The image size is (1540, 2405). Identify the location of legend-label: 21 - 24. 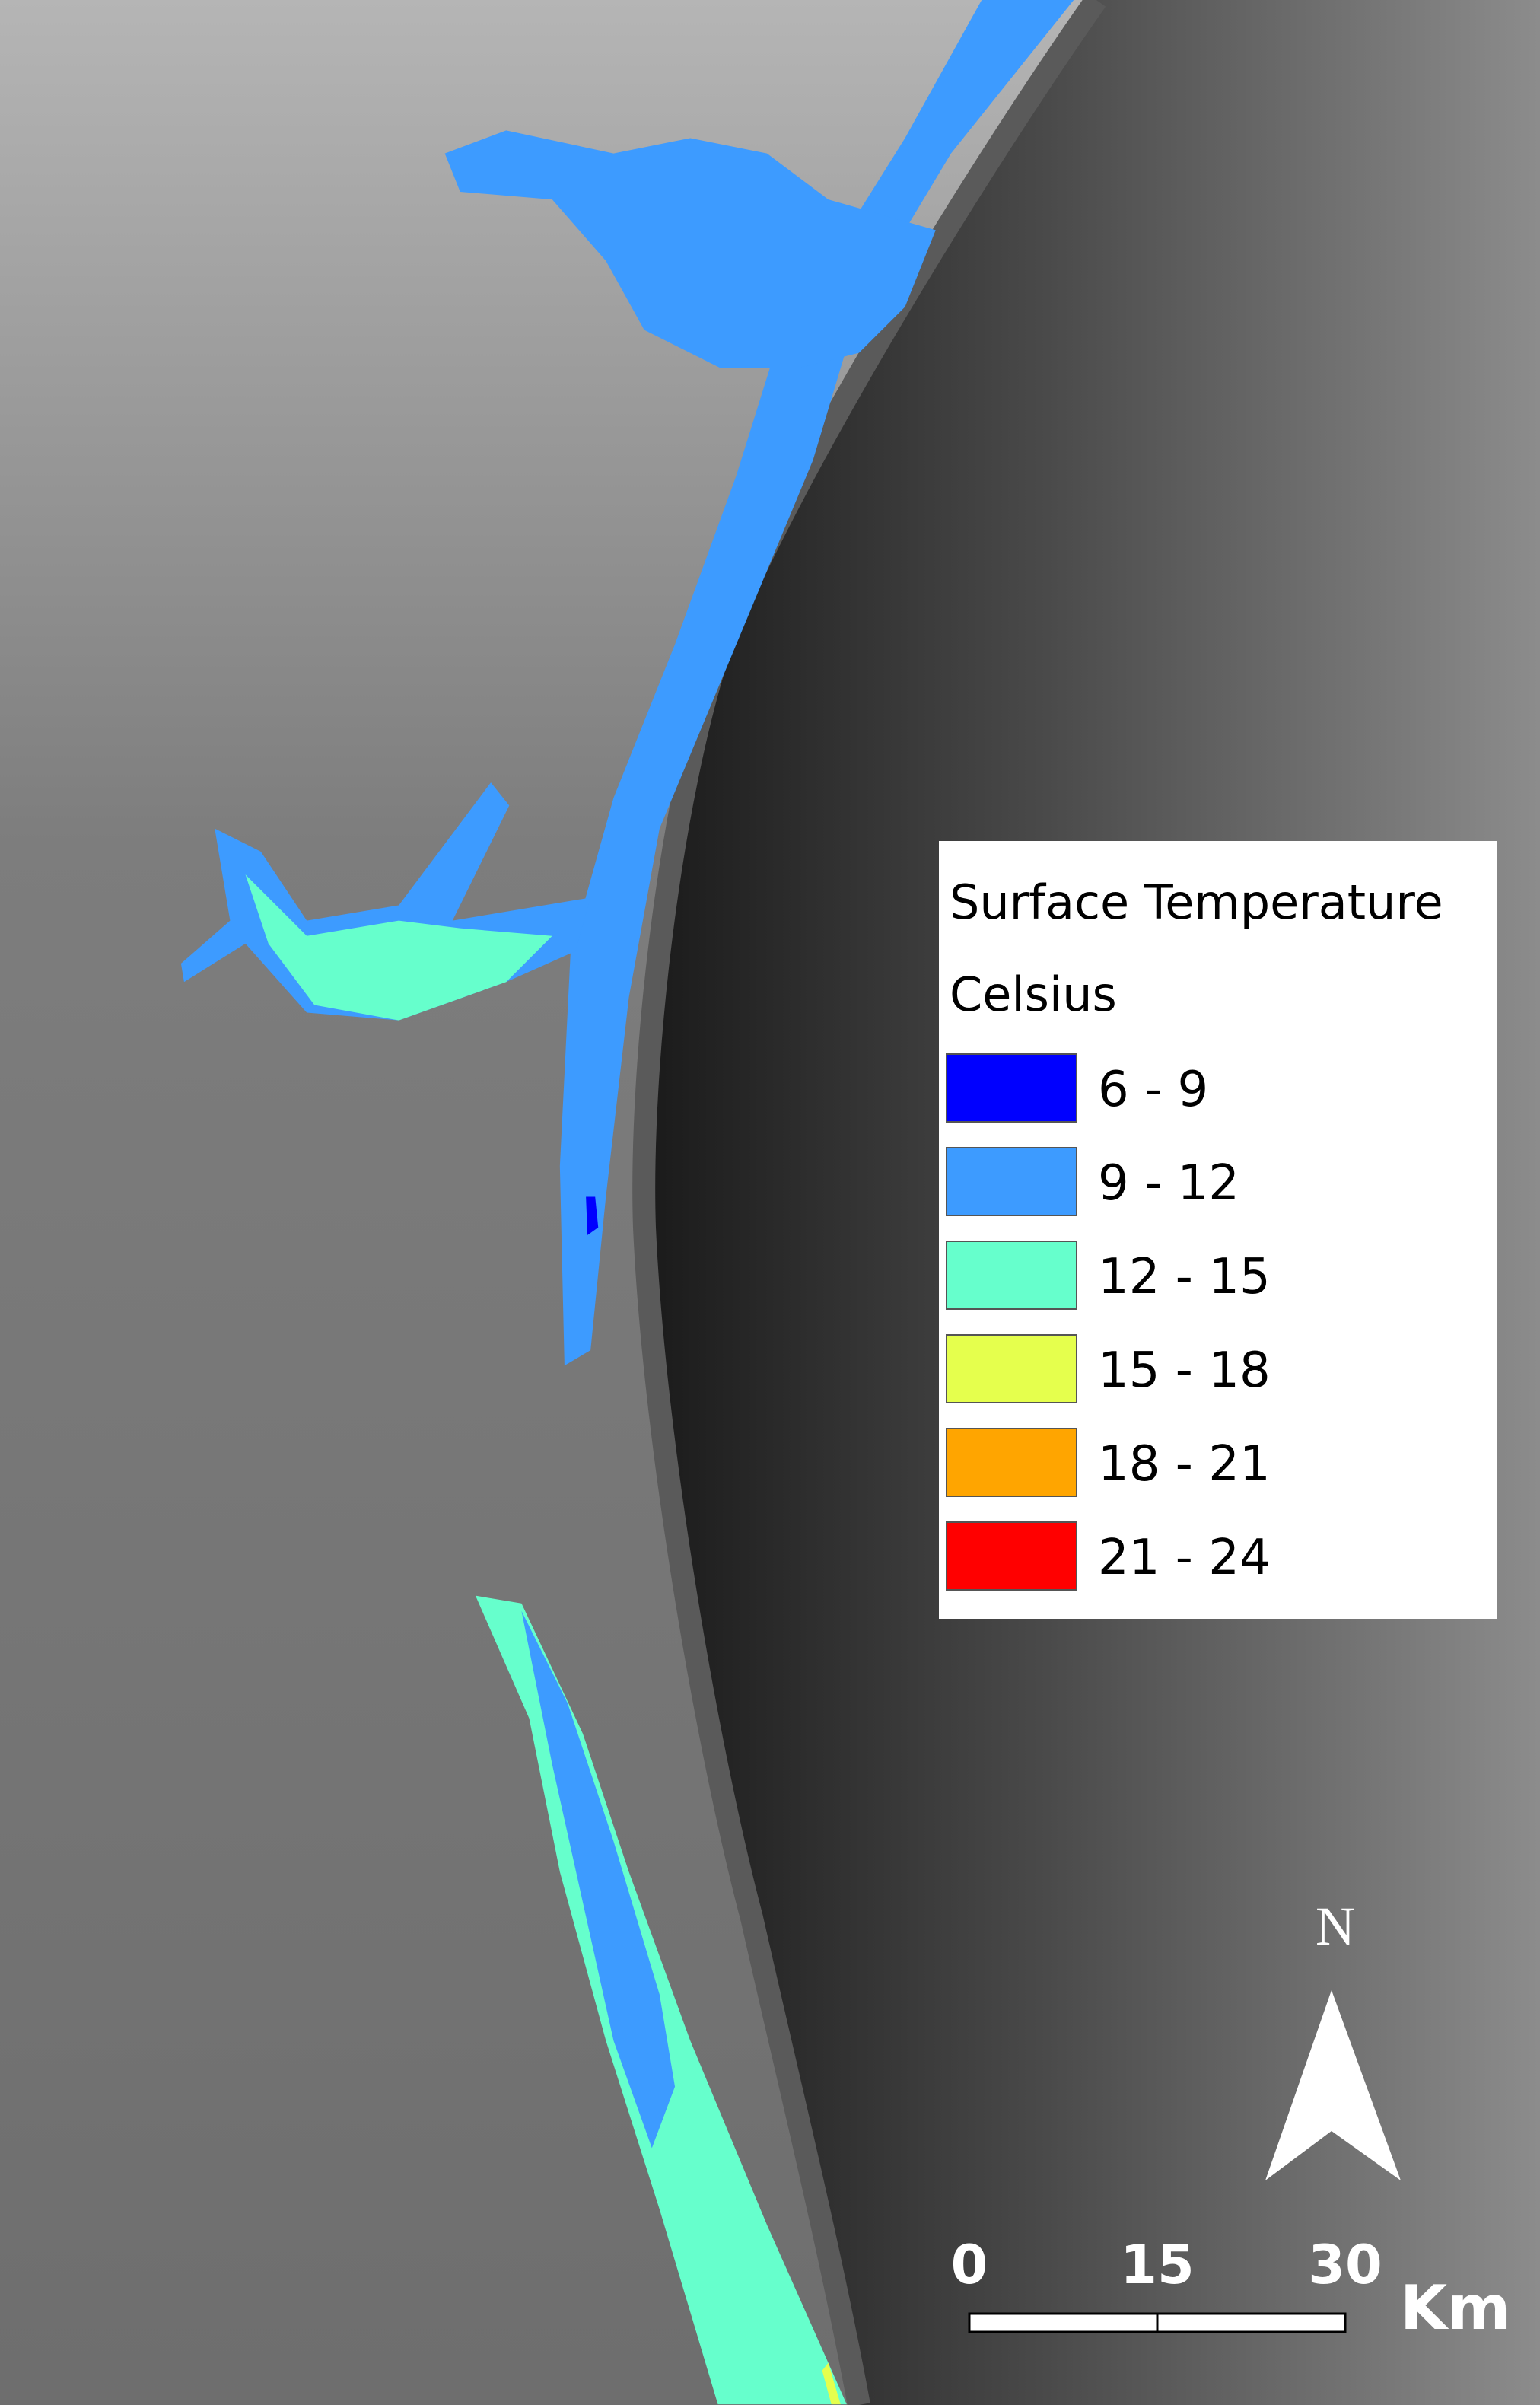
(1184, 1558).